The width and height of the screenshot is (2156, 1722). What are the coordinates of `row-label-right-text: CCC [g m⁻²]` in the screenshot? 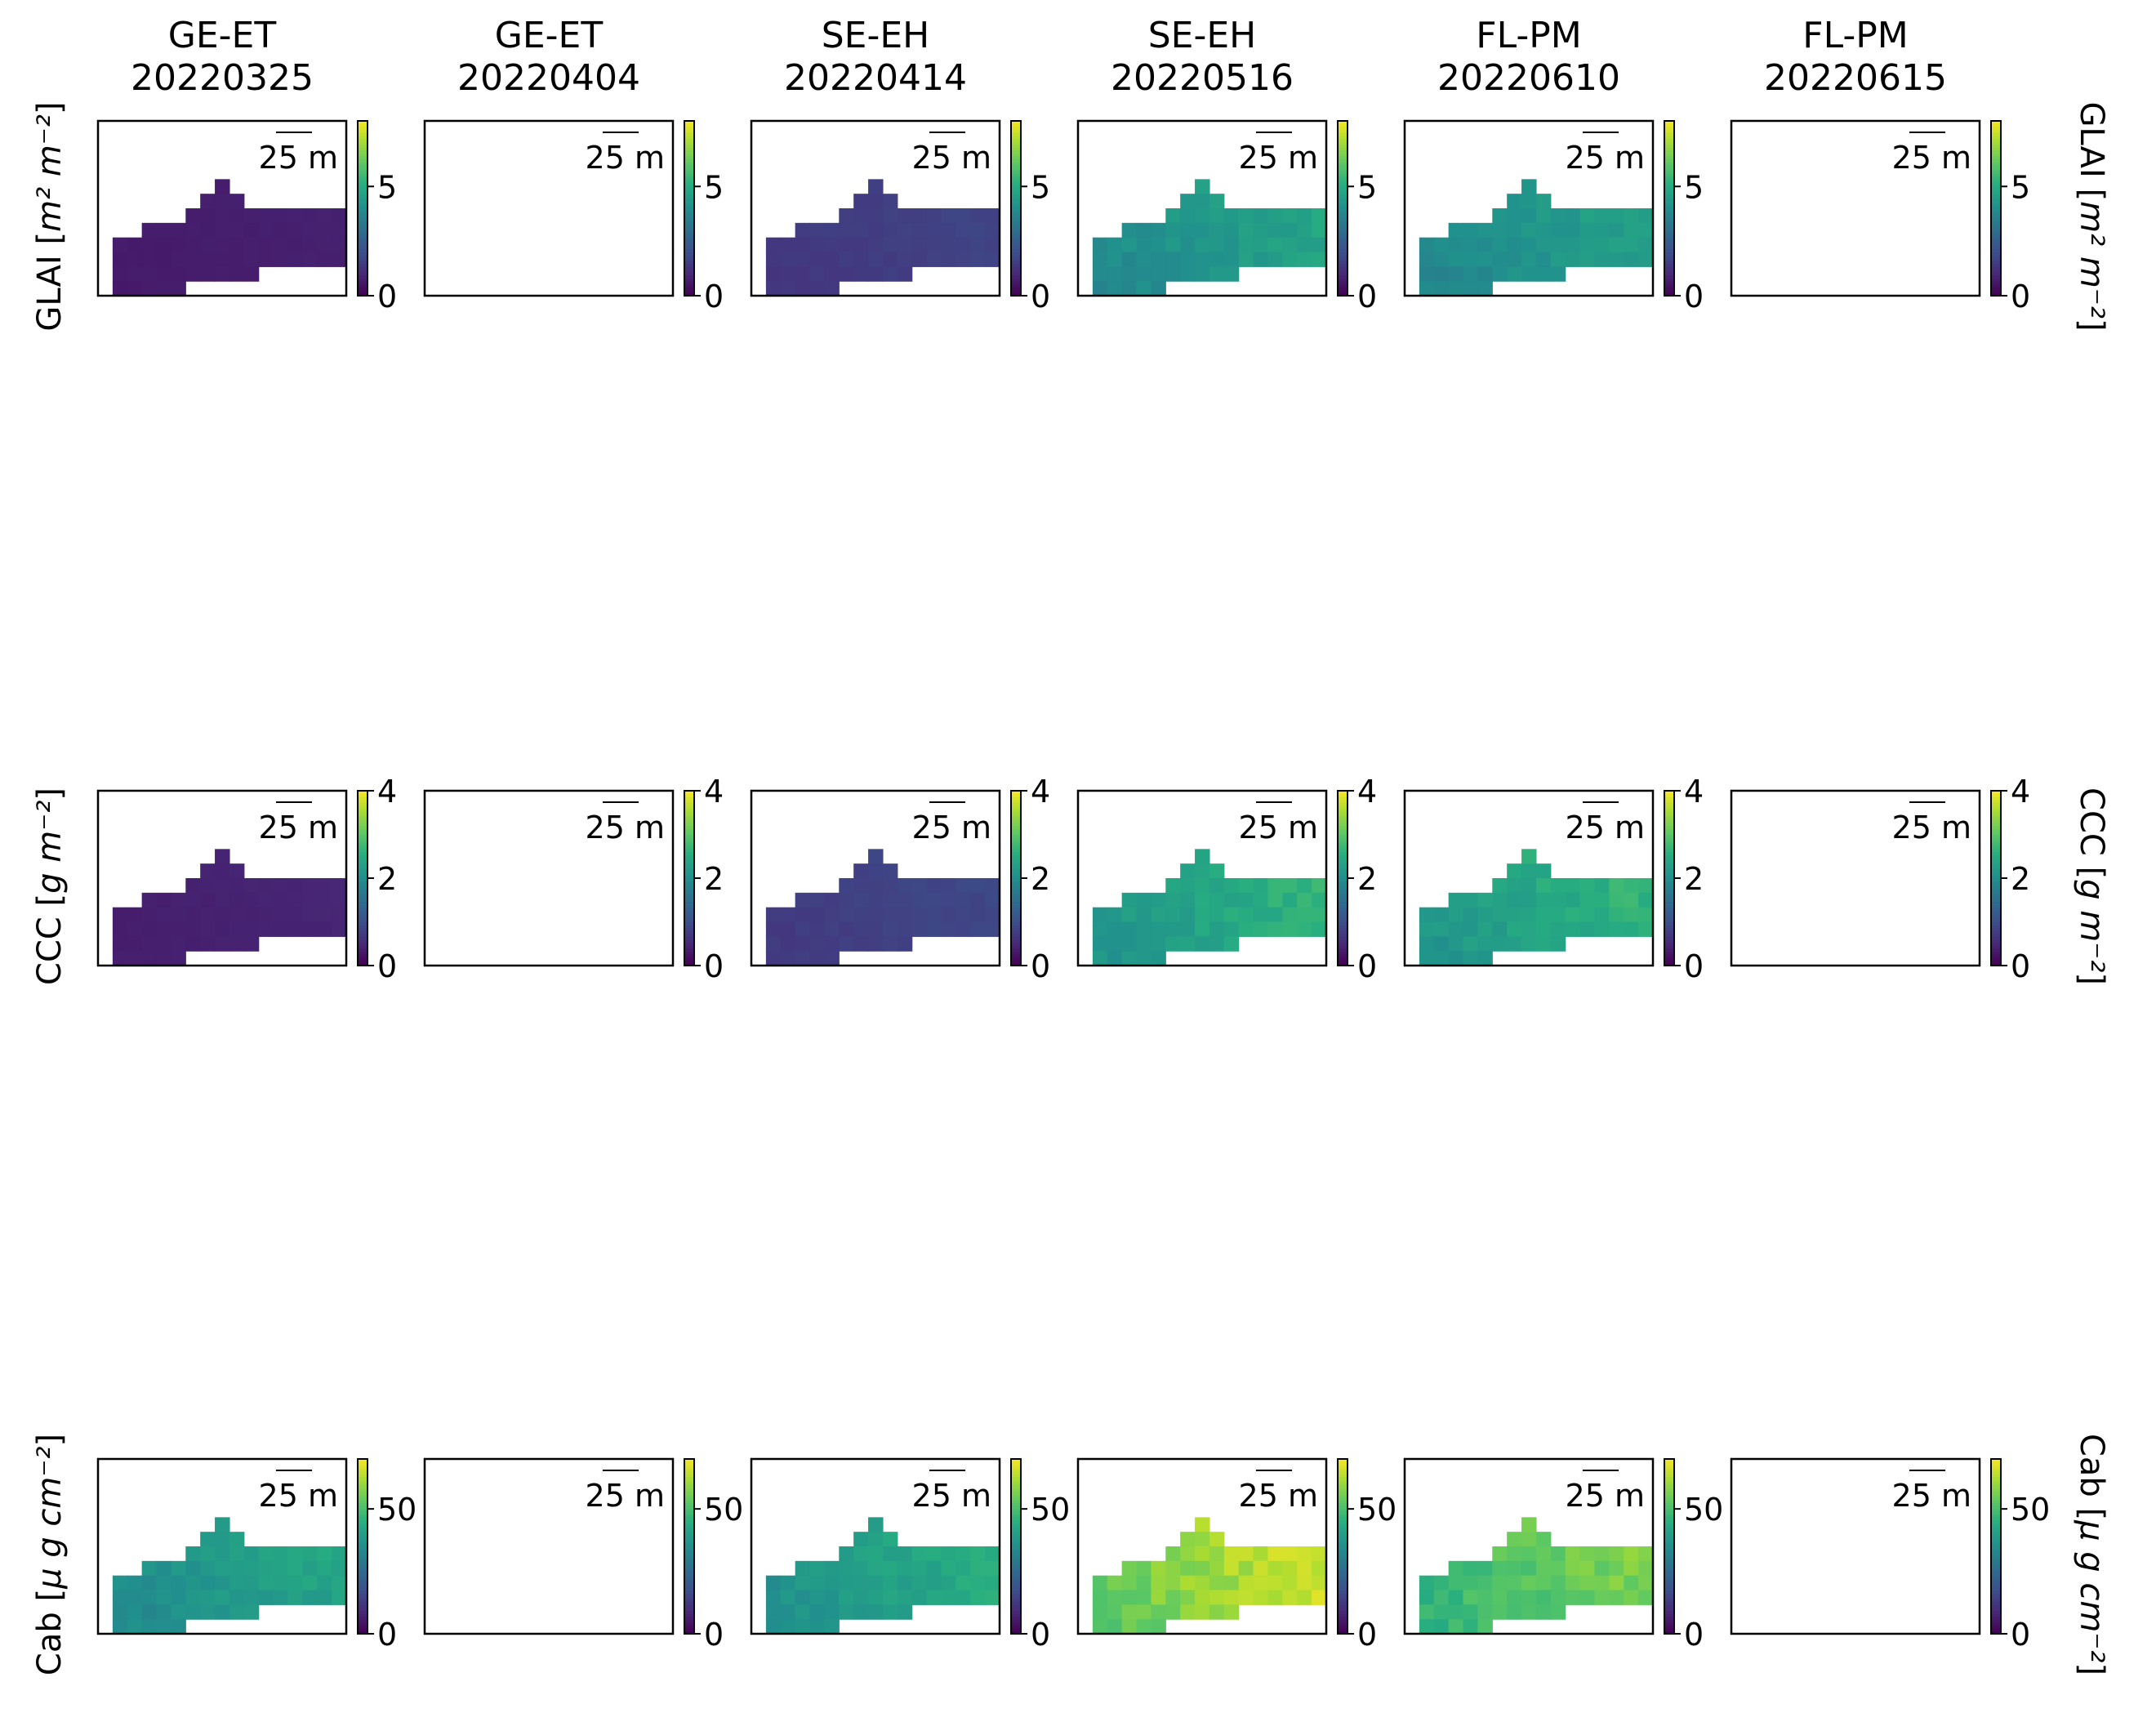 It's located at (2091, 886).